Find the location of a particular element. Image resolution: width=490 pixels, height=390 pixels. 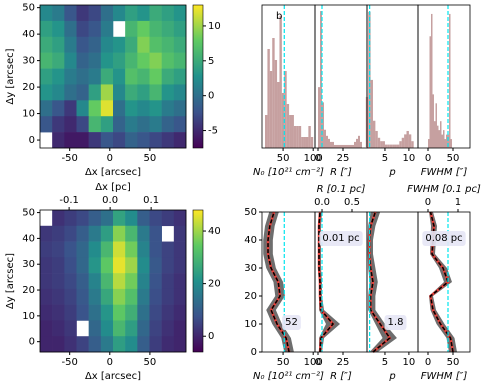

annotation: 52 is located at coordinates (291, 322).